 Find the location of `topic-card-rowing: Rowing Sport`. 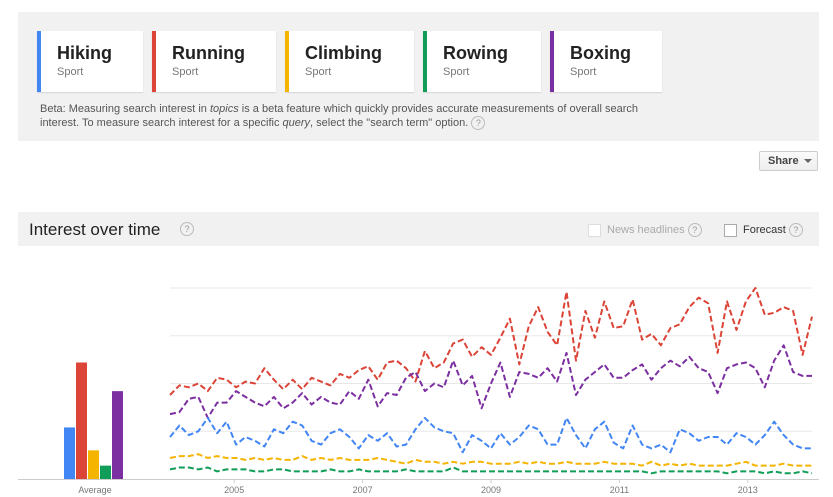

topic-card-rowing: Rowing Sport is located at coordinates (482, 61).